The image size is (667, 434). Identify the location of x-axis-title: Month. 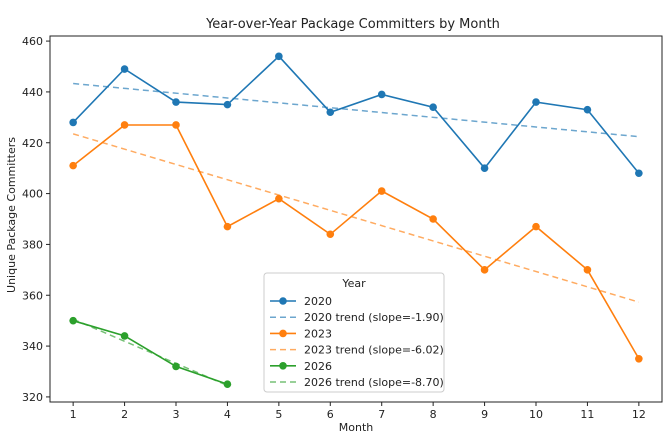
(356, 427).